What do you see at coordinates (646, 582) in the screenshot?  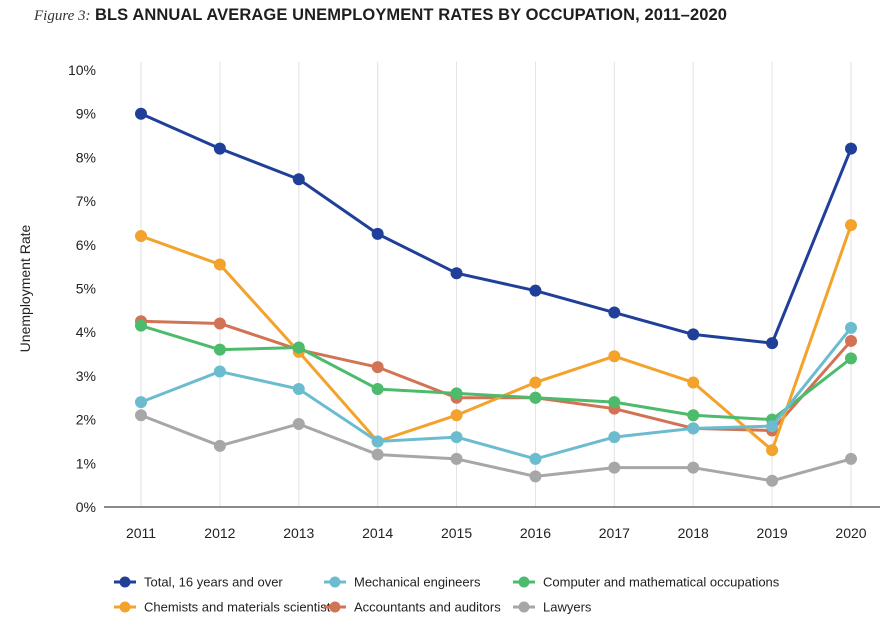 I see `legend-item-computer: Computer and mathematical occupations` at bounding box center [646, 582].